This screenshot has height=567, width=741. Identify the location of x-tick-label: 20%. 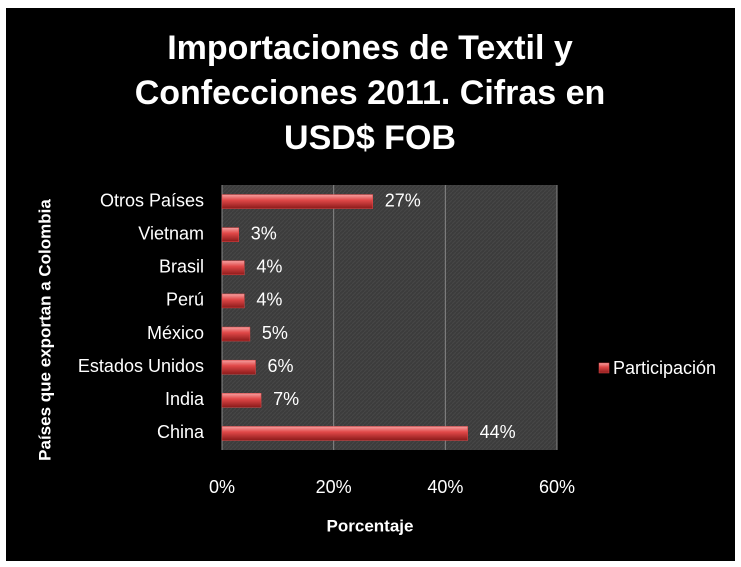
(334, 487).